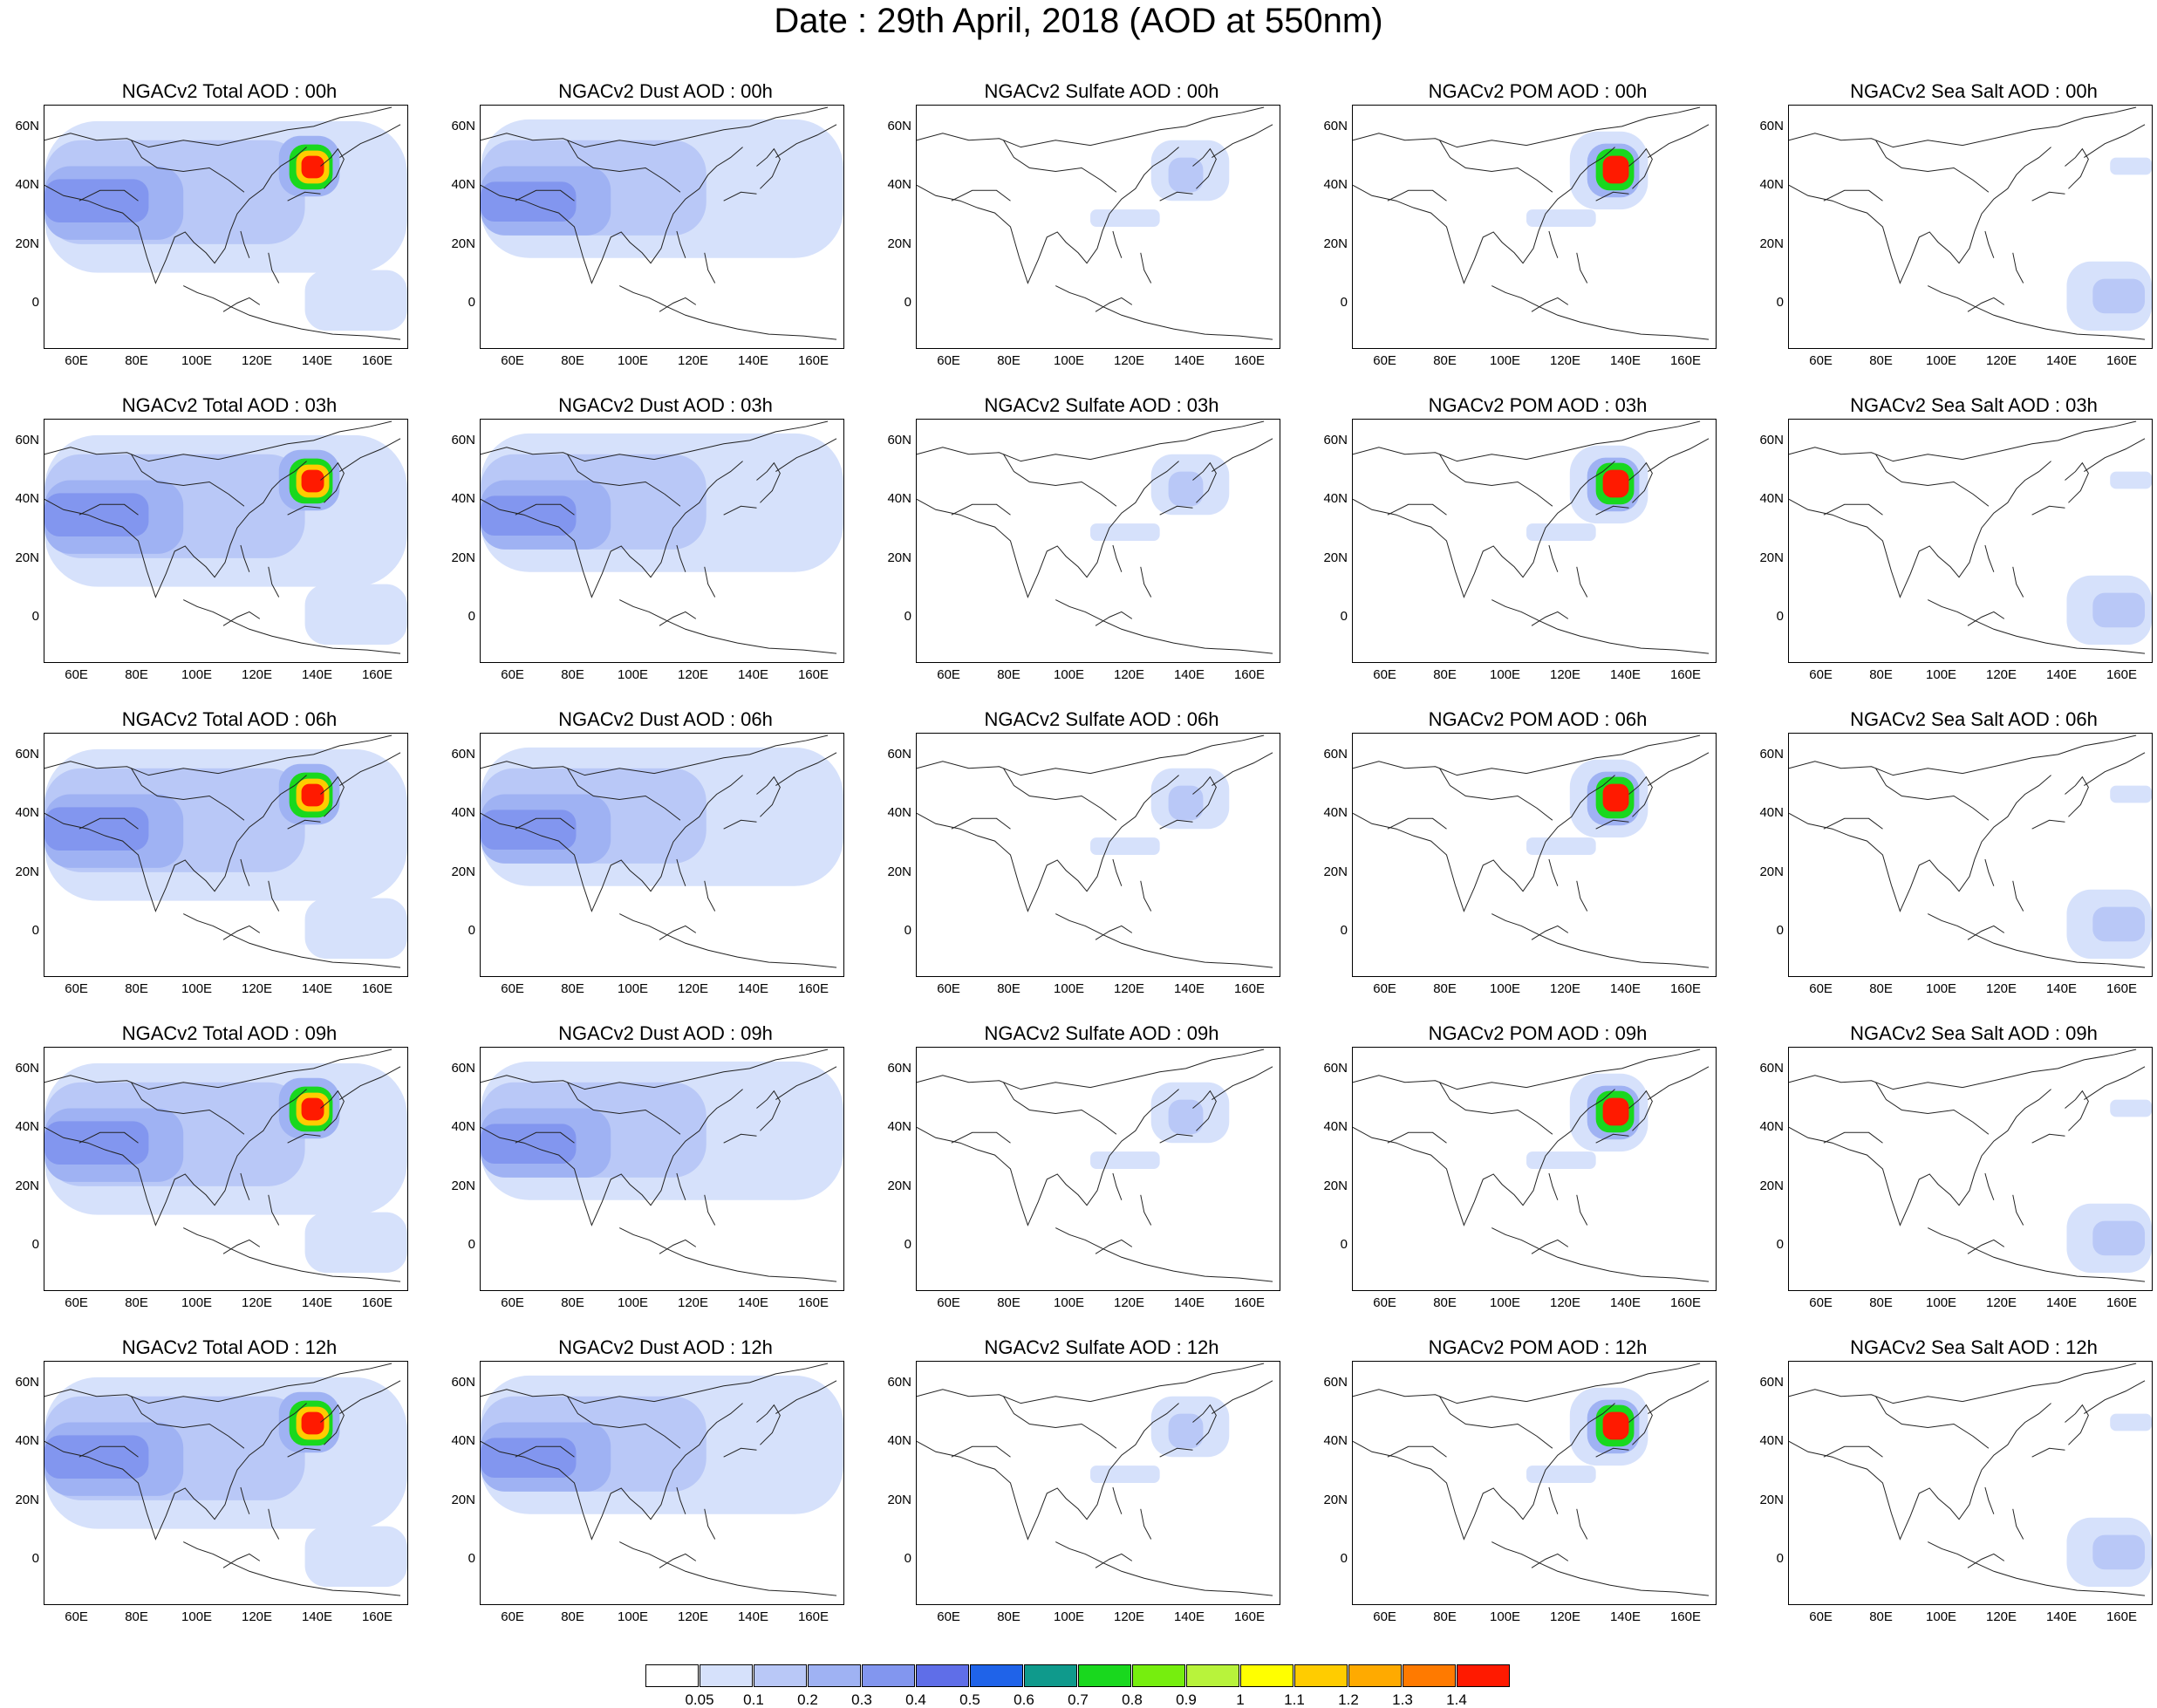 The image size is (2157, 1708). I want to click on panel-title: NGACv2 Dust AOD : 00h, so click(665, 91).